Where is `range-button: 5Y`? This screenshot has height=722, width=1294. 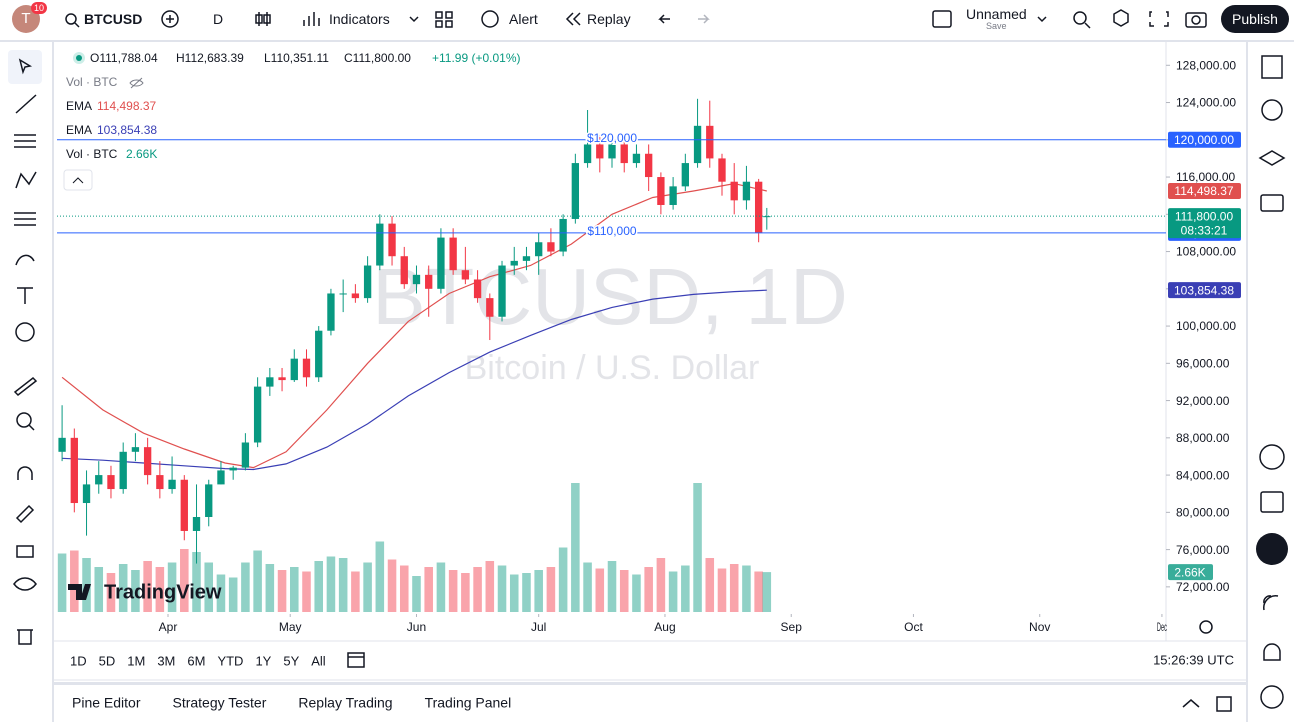
range-button: 5Y is located at coordinates (291, 660).